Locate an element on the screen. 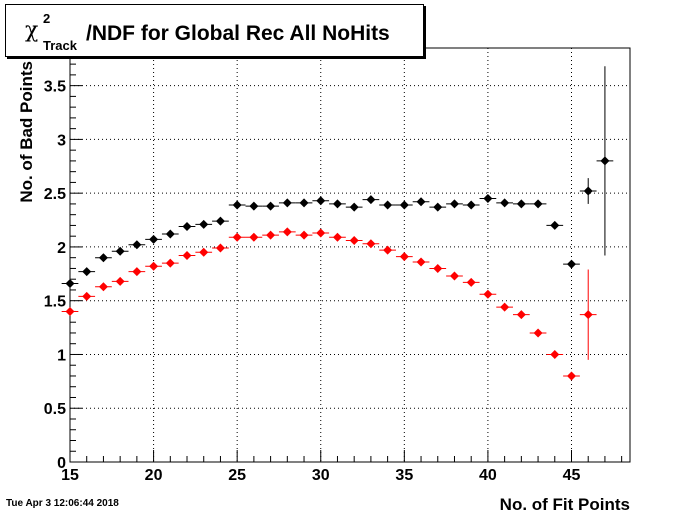 This screenshot has width=700, height=514. y-tick-label: 1 is located at coordinates (61, 355).